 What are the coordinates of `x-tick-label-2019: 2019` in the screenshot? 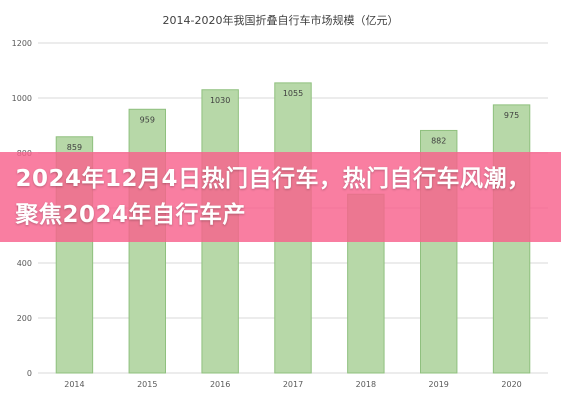 It's located at (439, 384).